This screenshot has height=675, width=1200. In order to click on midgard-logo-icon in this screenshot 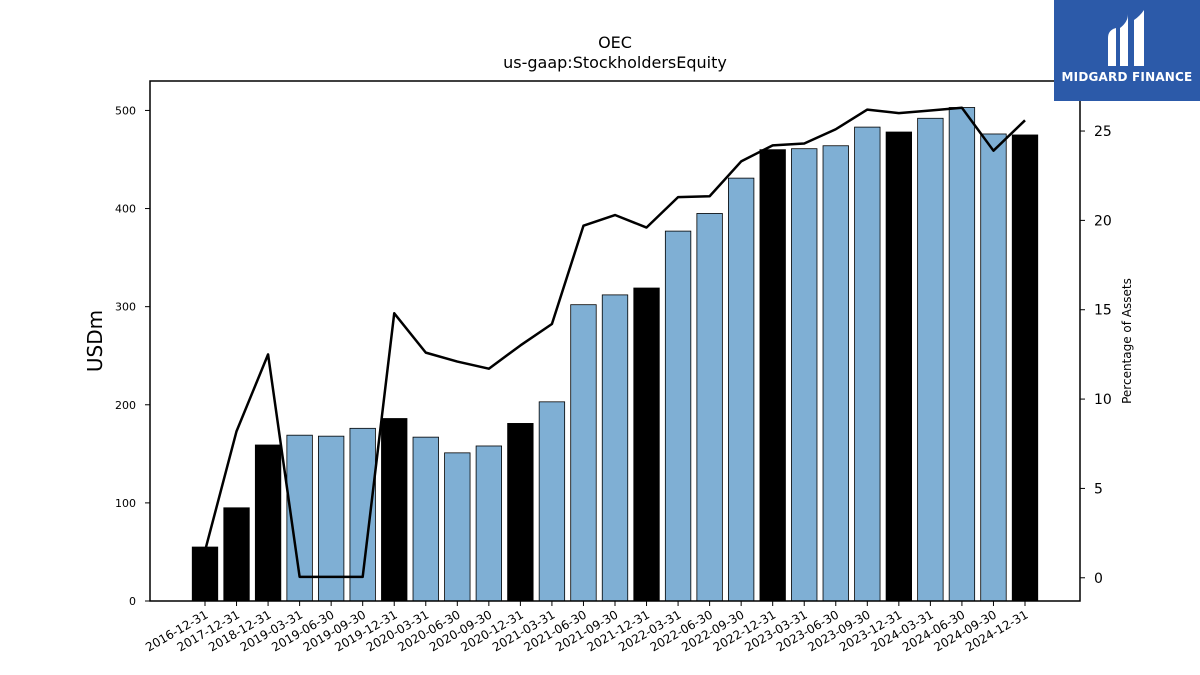, I will do `click(1126, 38)`.